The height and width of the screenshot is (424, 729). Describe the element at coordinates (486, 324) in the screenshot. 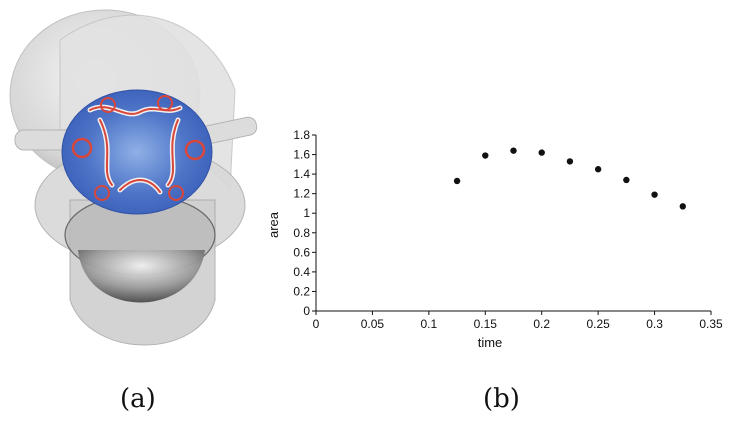

I see `x-tick-label: 0.15` at that location.